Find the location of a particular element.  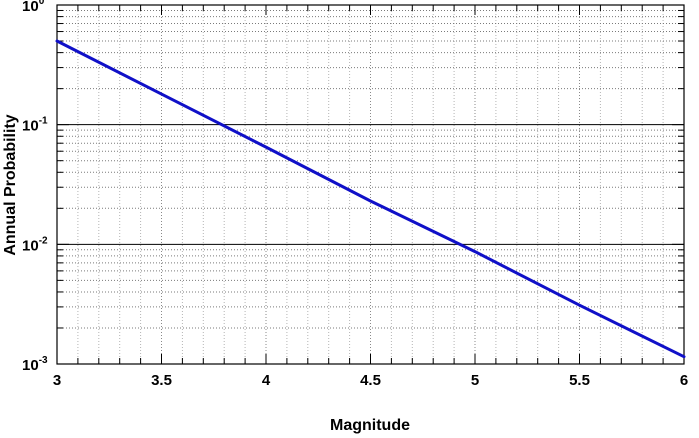

x-tick-label: 4.5 is located at coordinates (370, 380).